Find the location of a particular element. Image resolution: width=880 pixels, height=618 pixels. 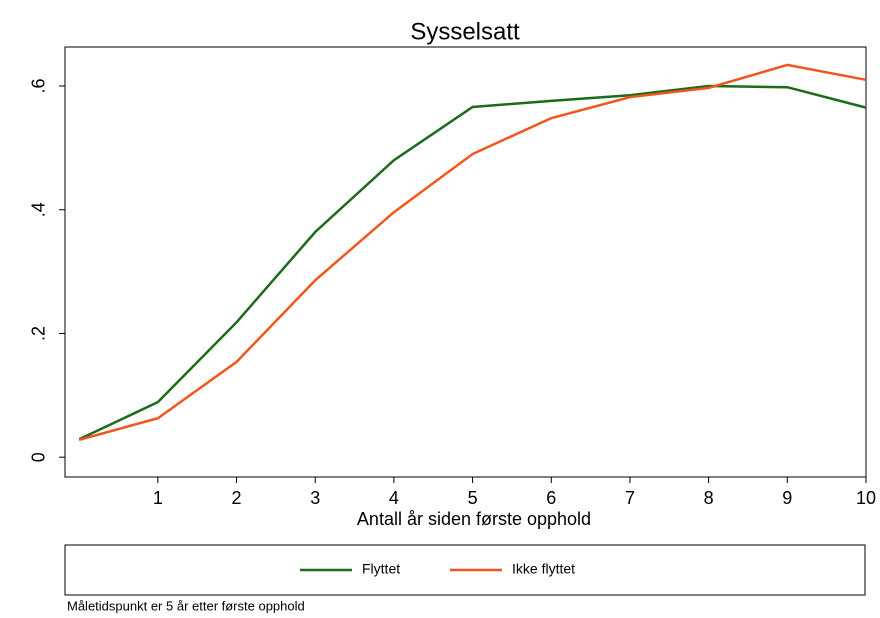

x-tick-label: 3 is located at coordinates (315, 498).